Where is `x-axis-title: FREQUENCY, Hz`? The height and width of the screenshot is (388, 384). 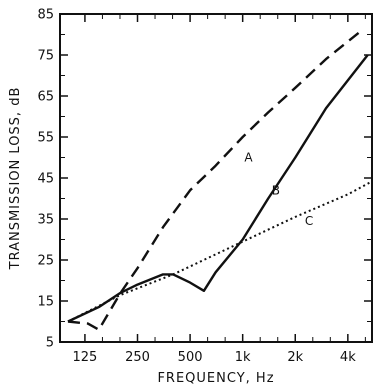 x-axis-title: FREQUENCY, Hz is located at coordinates (215, 378).